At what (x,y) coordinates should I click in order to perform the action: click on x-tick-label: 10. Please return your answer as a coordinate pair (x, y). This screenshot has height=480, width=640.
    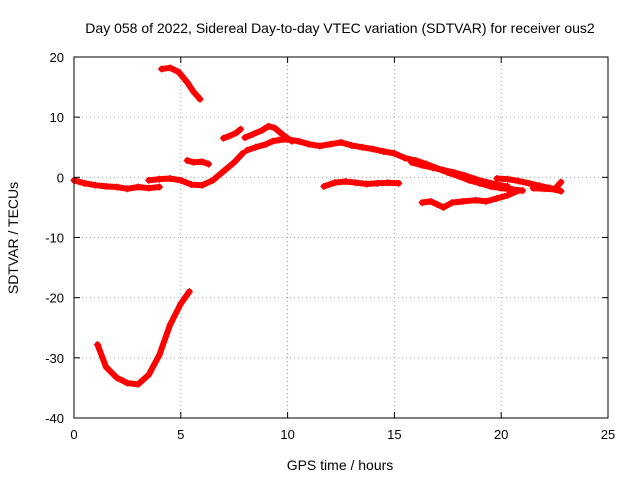
    Looking at the image, I should click on (287, 434).